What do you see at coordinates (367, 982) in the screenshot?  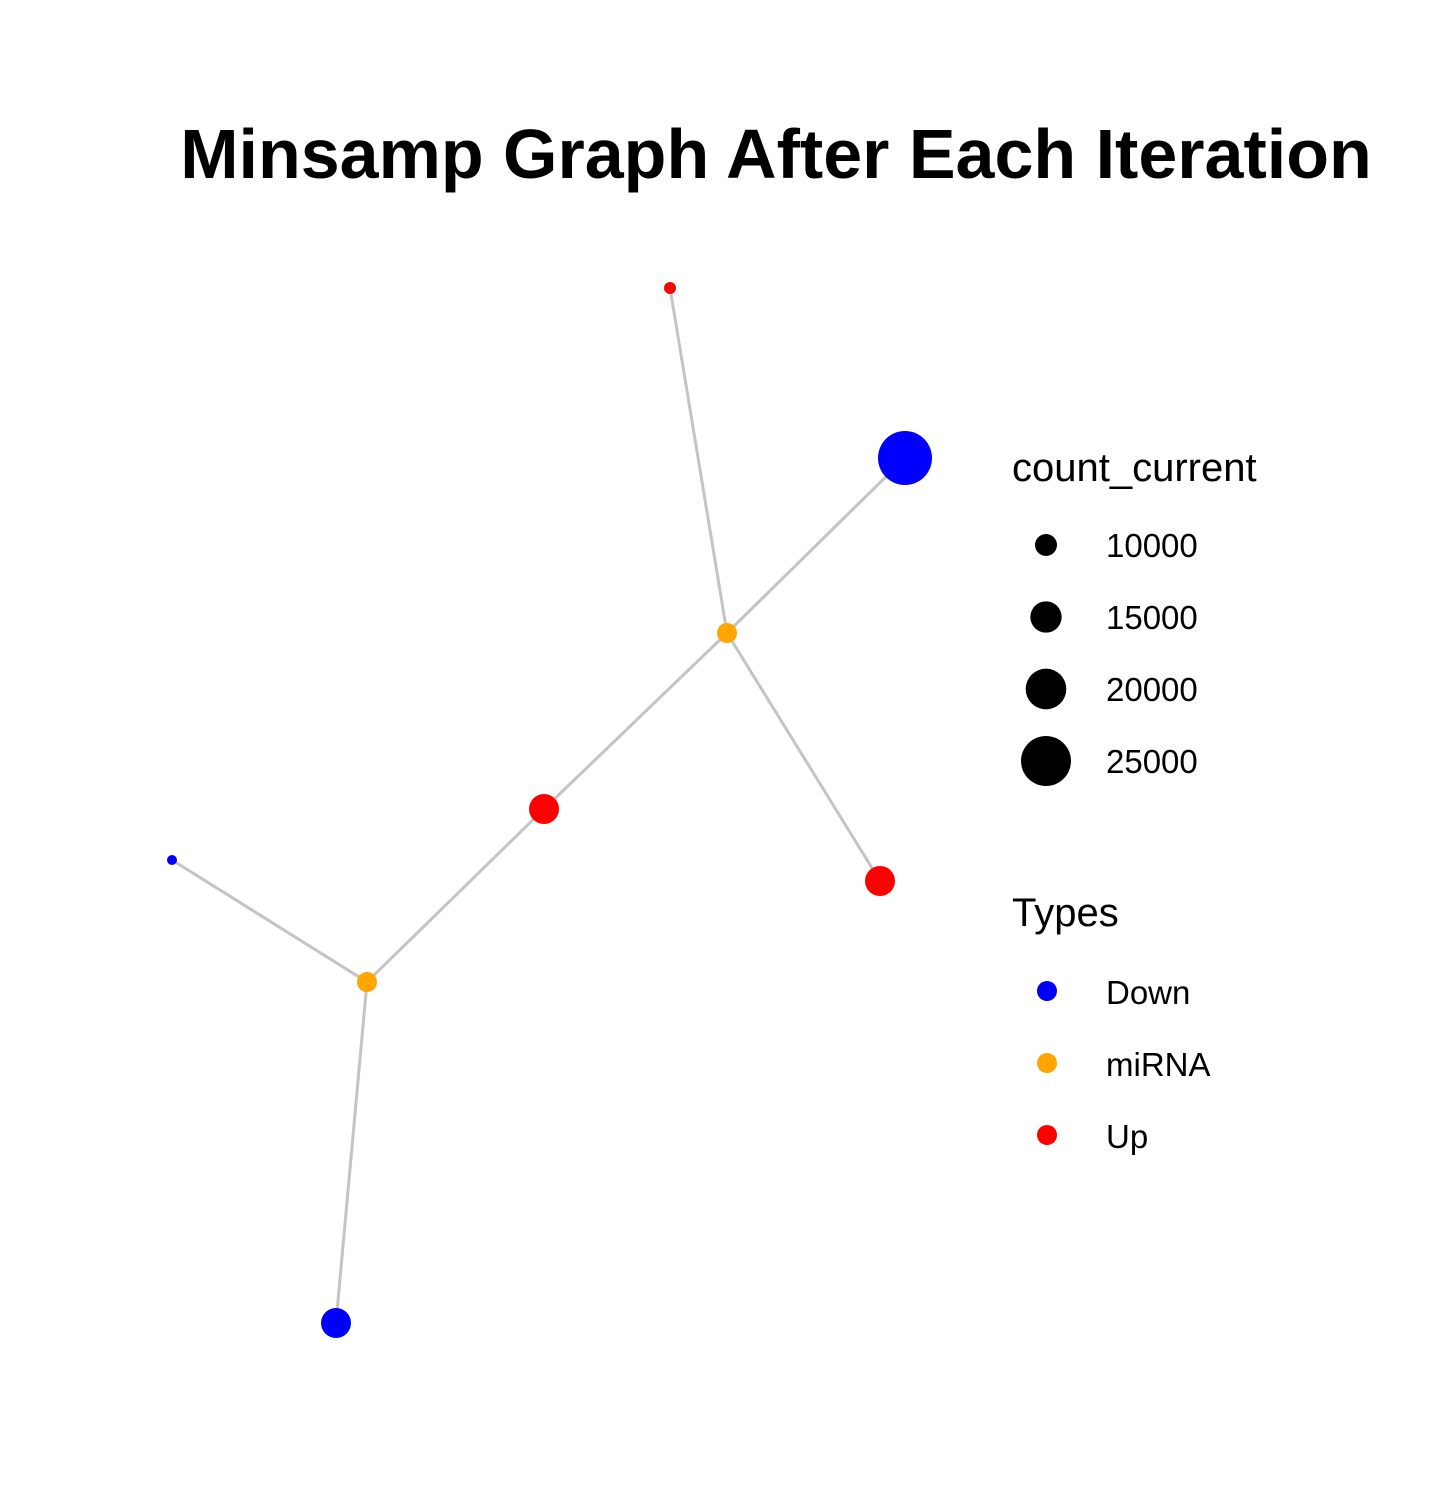 I see `node-mirna-lower` at bounding box center [367, 982].